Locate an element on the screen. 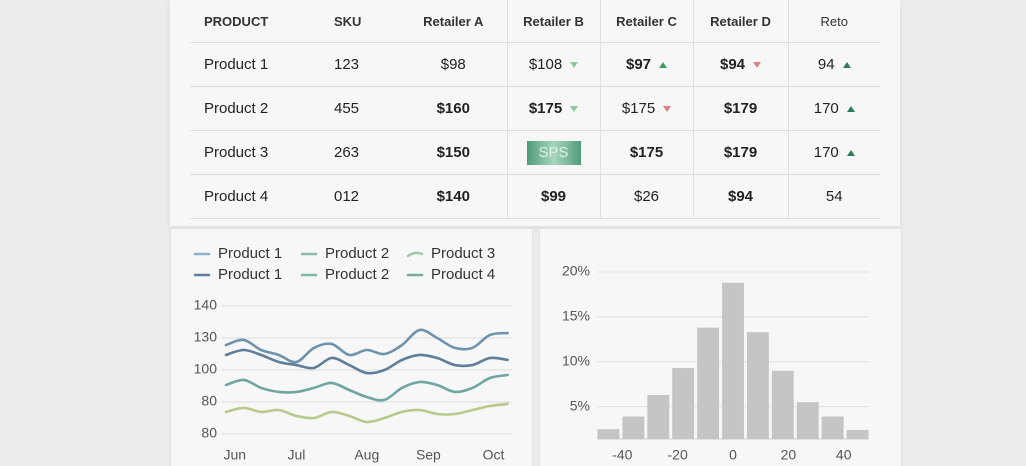 Image resolution: width=1026 pixels, height=466 pixels. row: Product 2 455 $160 $175 $175 $179 170 is located at coordinates (535, 108).